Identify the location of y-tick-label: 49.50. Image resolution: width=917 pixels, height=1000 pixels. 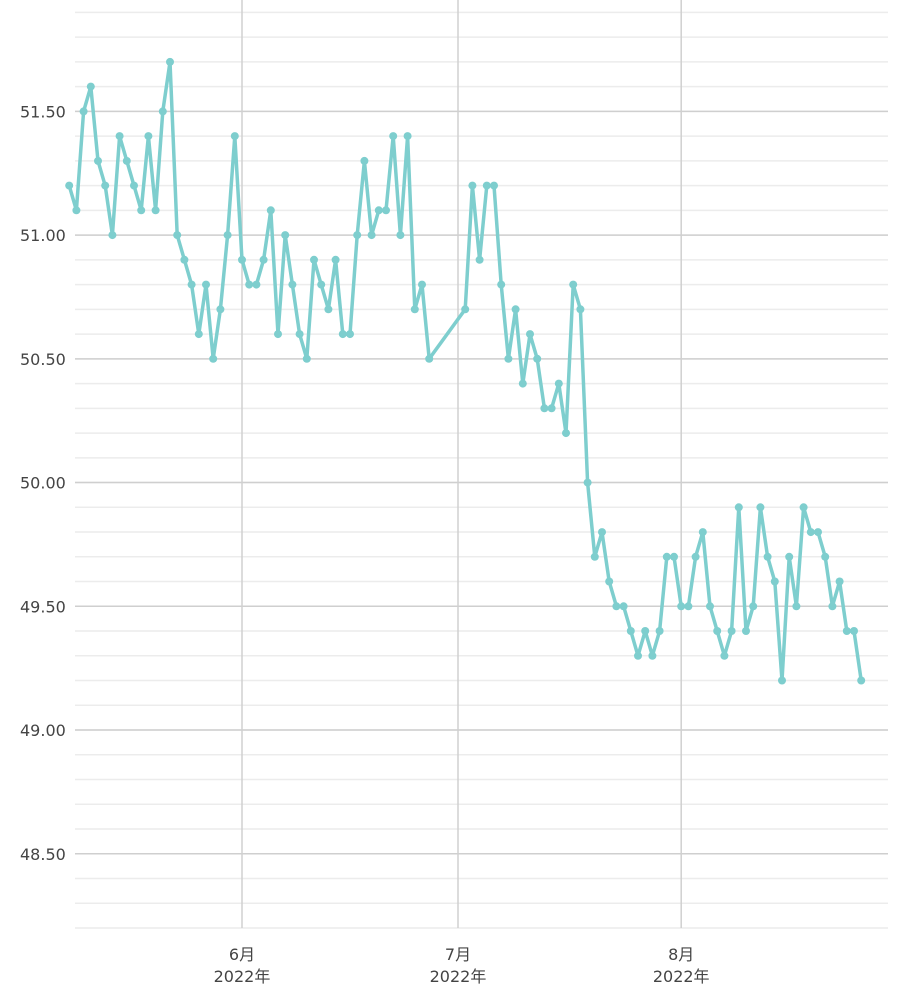
(43, 606).